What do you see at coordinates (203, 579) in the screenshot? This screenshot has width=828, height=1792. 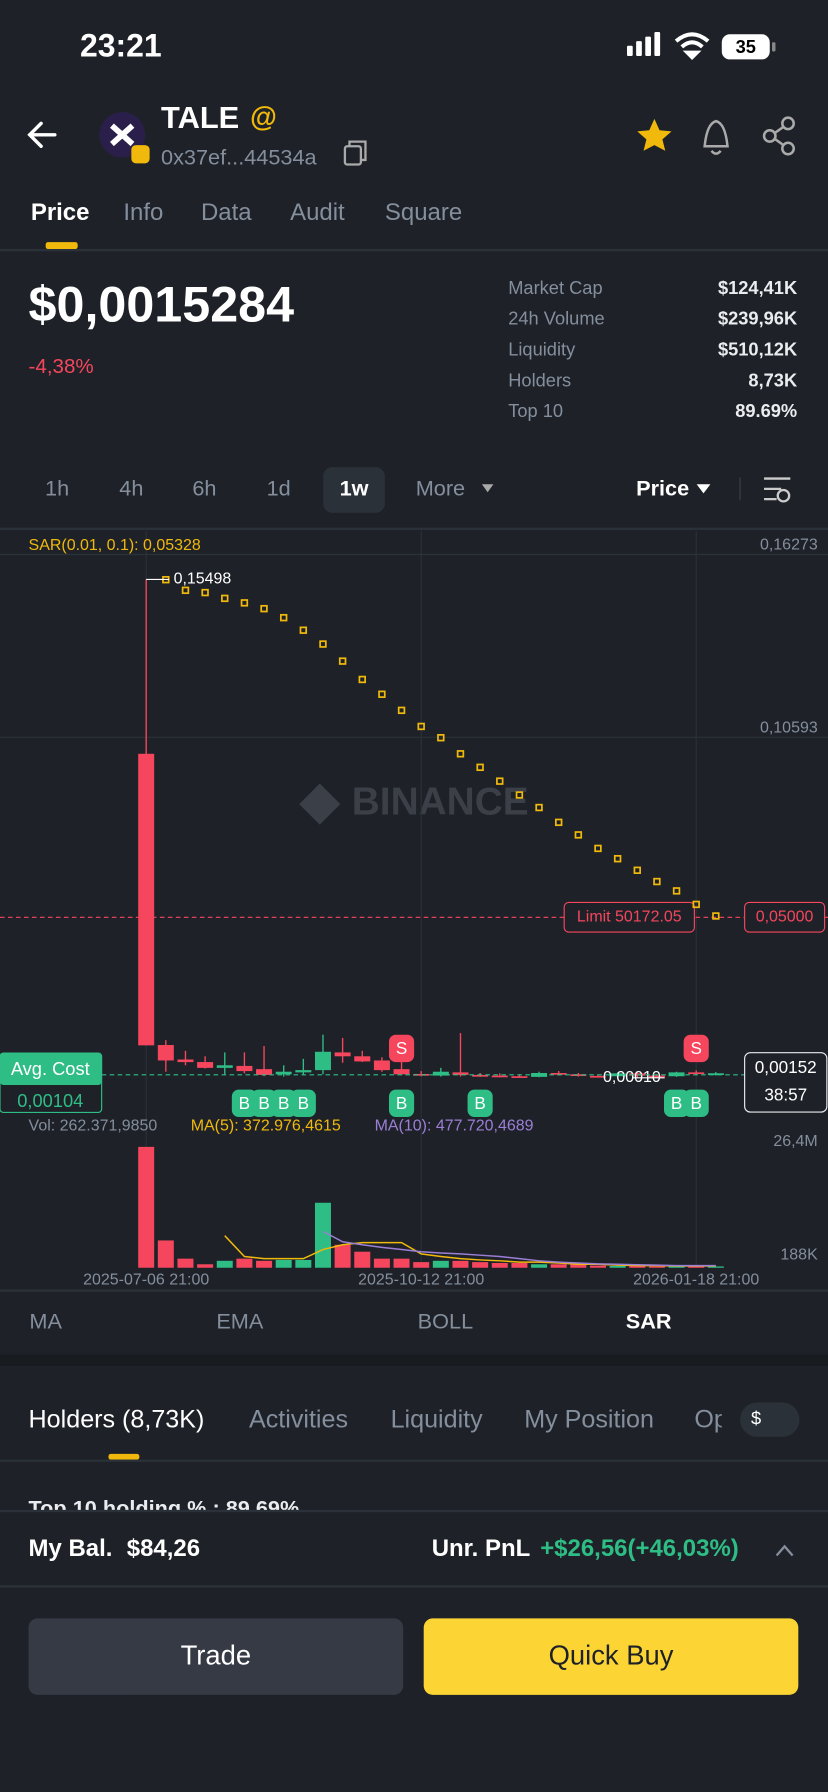 I see `annotation: 0,15498` at bounding box center [203, 579].